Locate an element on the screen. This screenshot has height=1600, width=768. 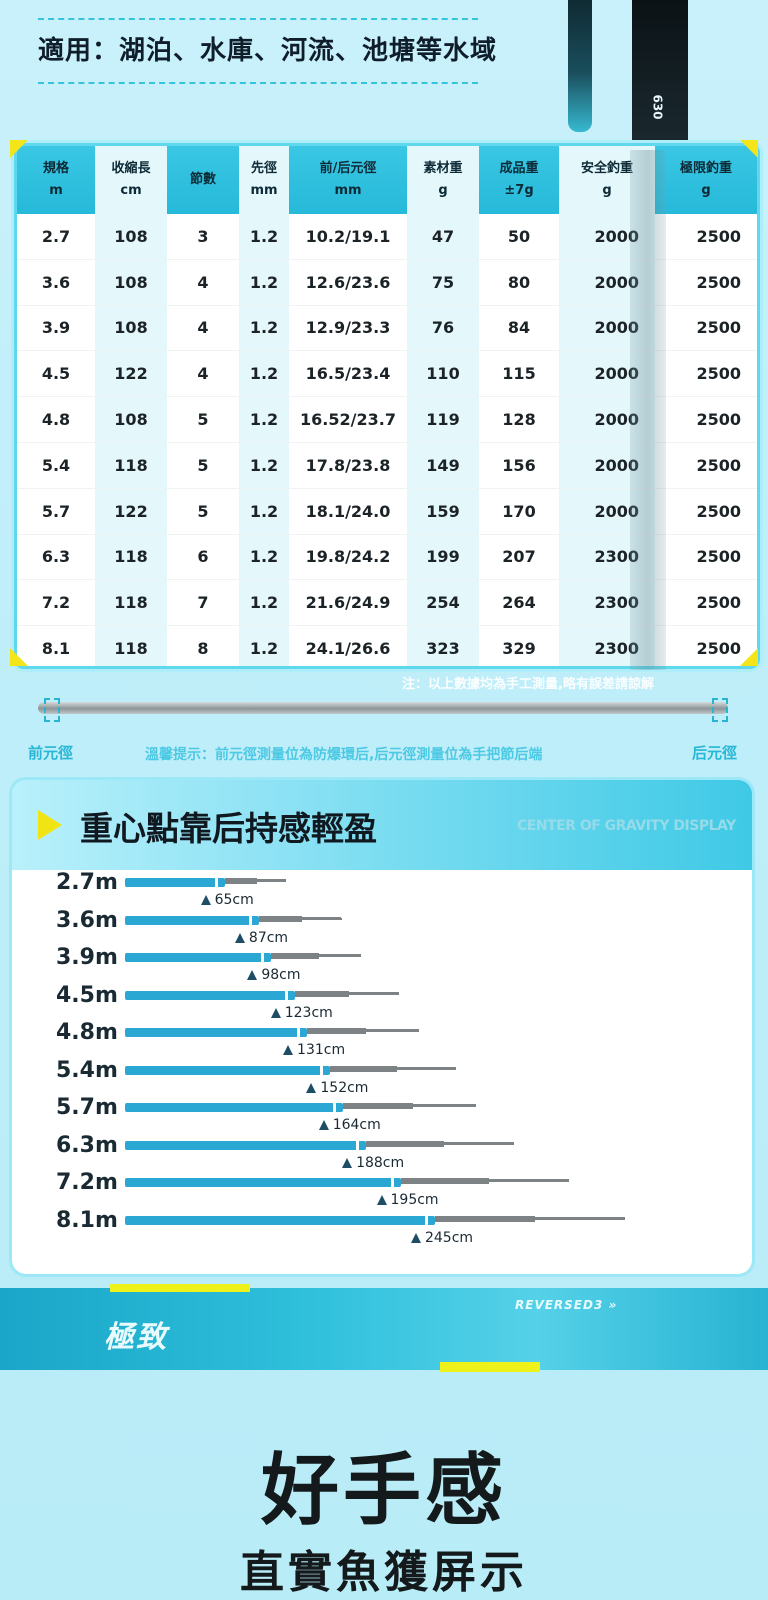
gravity-row: 2.7m 65cm is located at coordinates (382, 889).